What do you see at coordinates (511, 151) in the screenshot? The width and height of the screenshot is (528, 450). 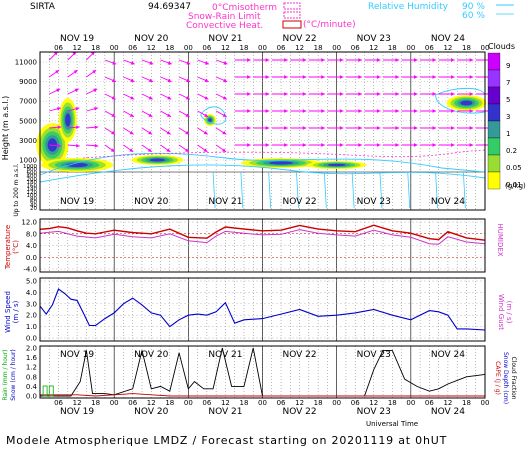 I see `colorbar-level-label: 0.2` at bounding box center [511, 151].